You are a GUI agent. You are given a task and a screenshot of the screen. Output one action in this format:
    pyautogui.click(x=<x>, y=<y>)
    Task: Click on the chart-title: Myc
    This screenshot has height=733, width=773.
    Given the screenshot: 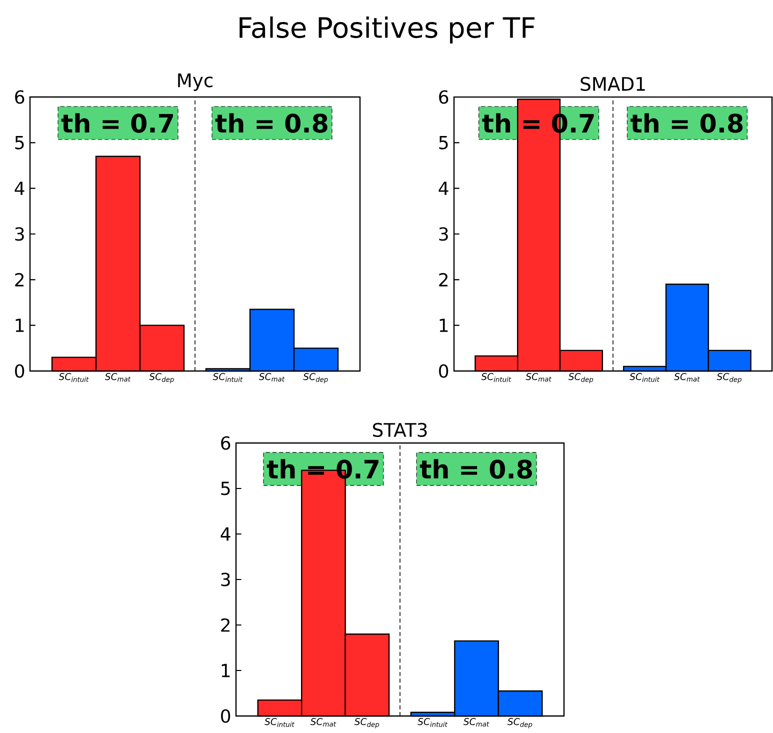 What is the action you would take?
    pyautogui.click(x=195, y=83)
    